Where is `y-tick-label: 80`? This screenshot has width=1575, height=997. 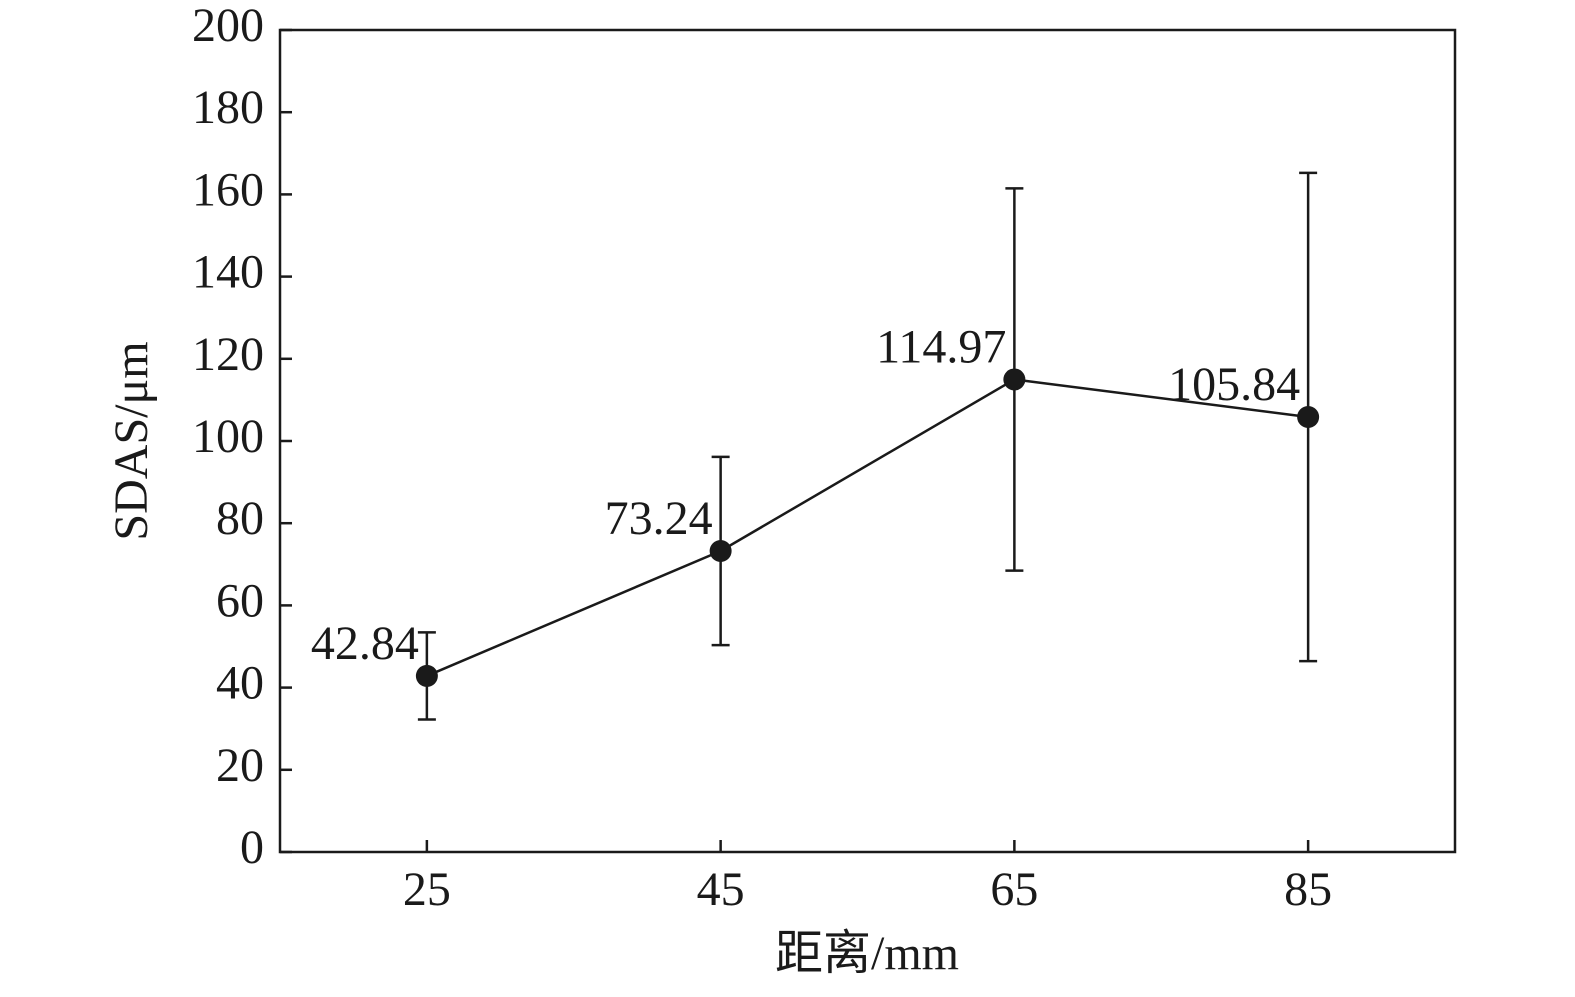 y-tick-label: 80 is located at coordinates (240, 518).